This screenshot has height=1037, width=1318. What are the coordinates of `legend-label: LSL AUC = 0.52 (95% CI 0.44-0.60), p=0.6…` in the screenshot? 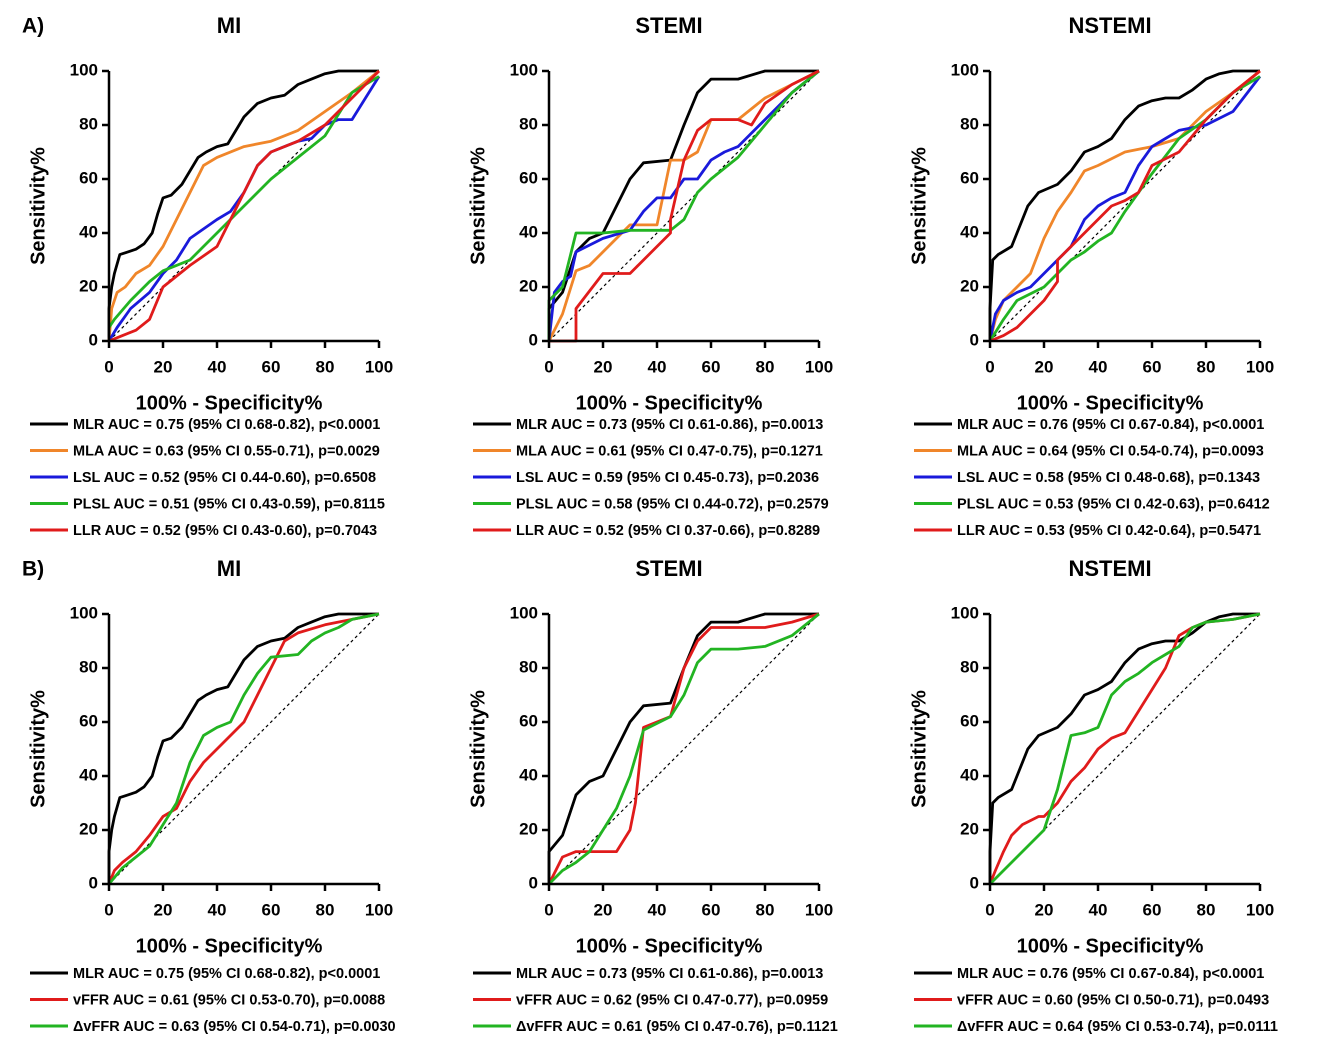 It's located at (224, 478).